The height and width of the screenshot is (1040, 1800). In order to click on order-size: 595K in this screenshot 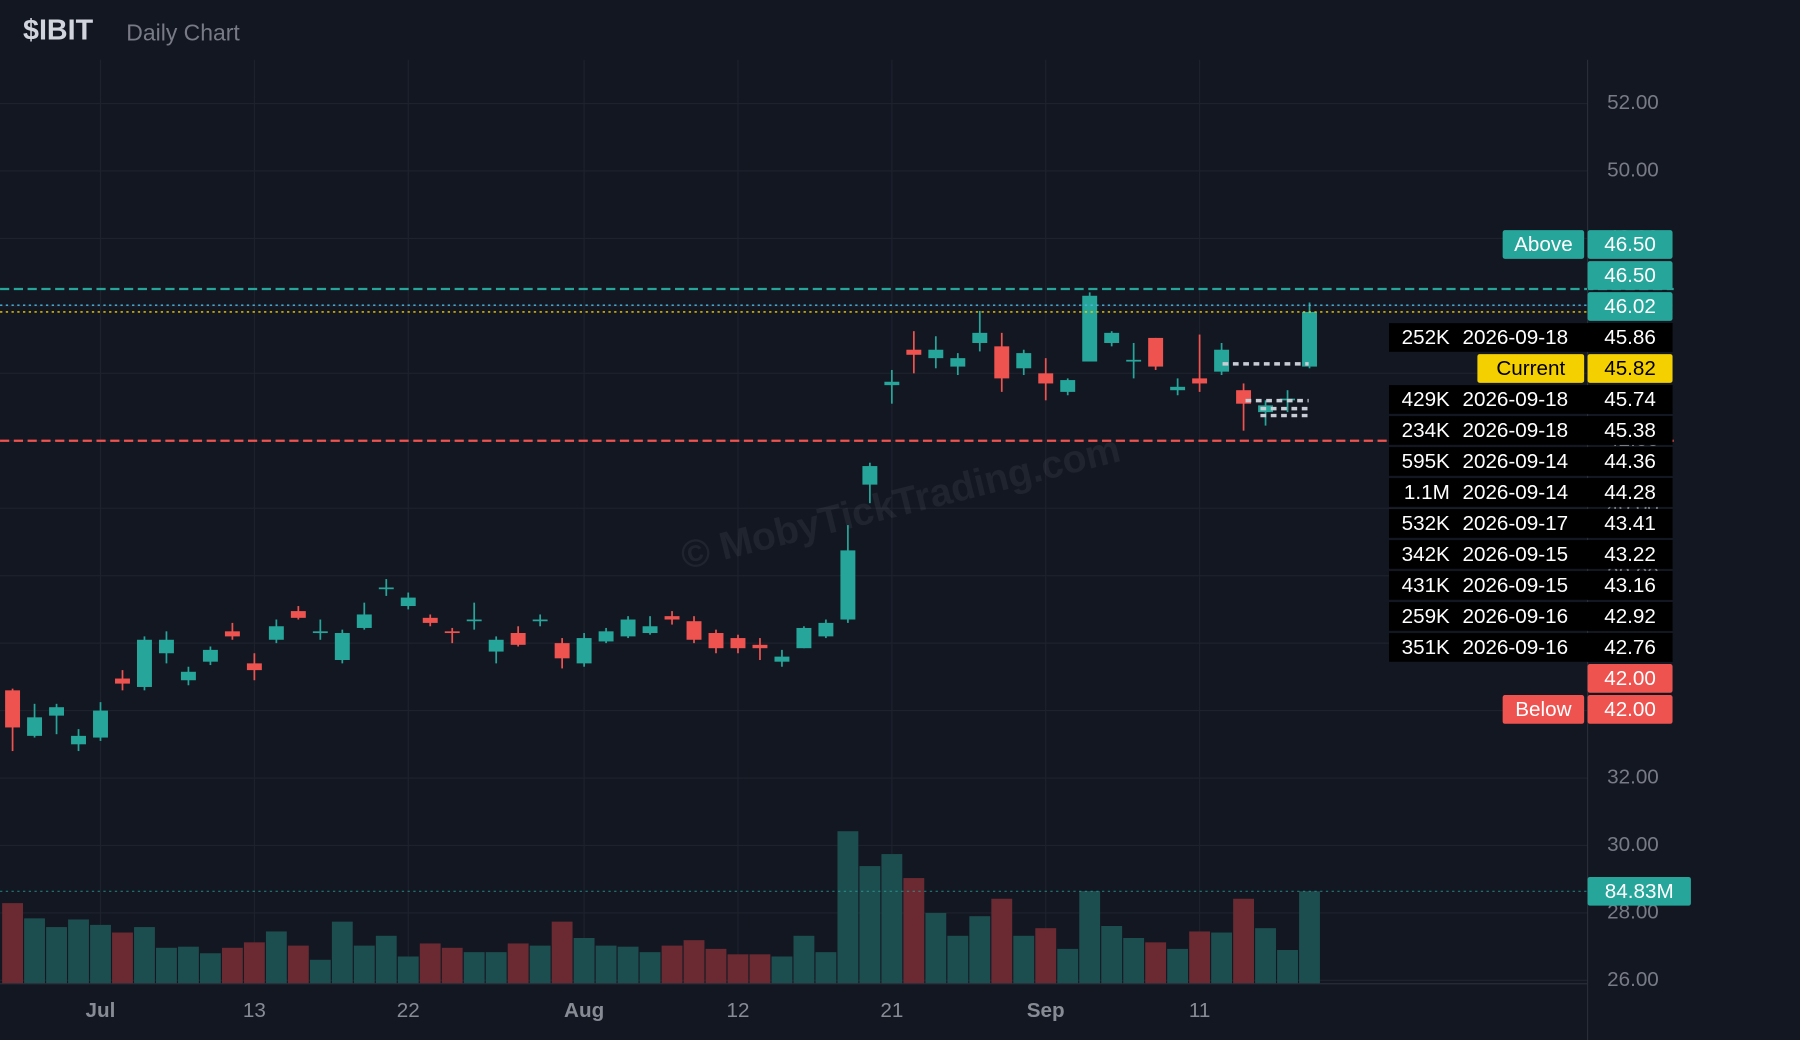, I will do `click(1426, 461)`.